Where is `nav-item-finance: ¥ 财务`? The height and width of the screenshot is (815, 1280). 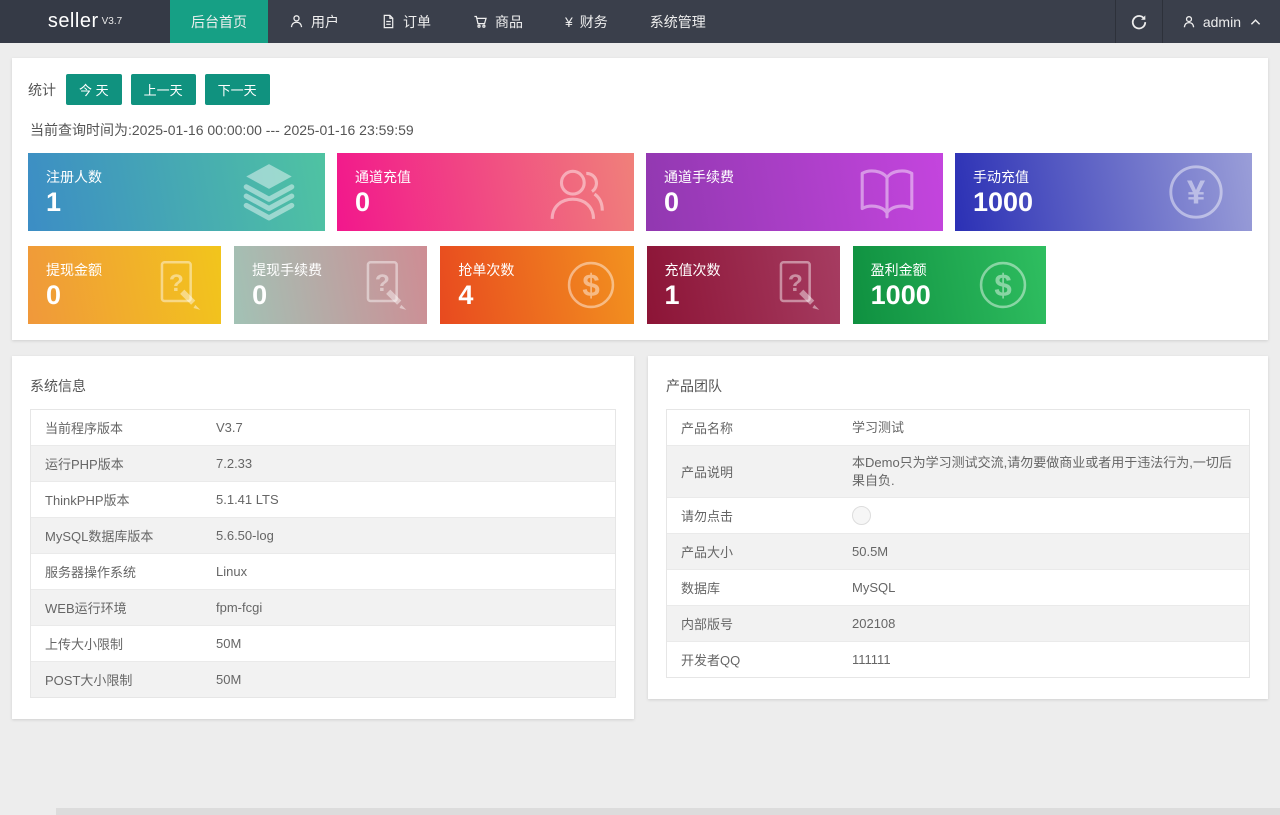
nav-item-finance: ¥ 财务 is located at coordinates (586, 21).